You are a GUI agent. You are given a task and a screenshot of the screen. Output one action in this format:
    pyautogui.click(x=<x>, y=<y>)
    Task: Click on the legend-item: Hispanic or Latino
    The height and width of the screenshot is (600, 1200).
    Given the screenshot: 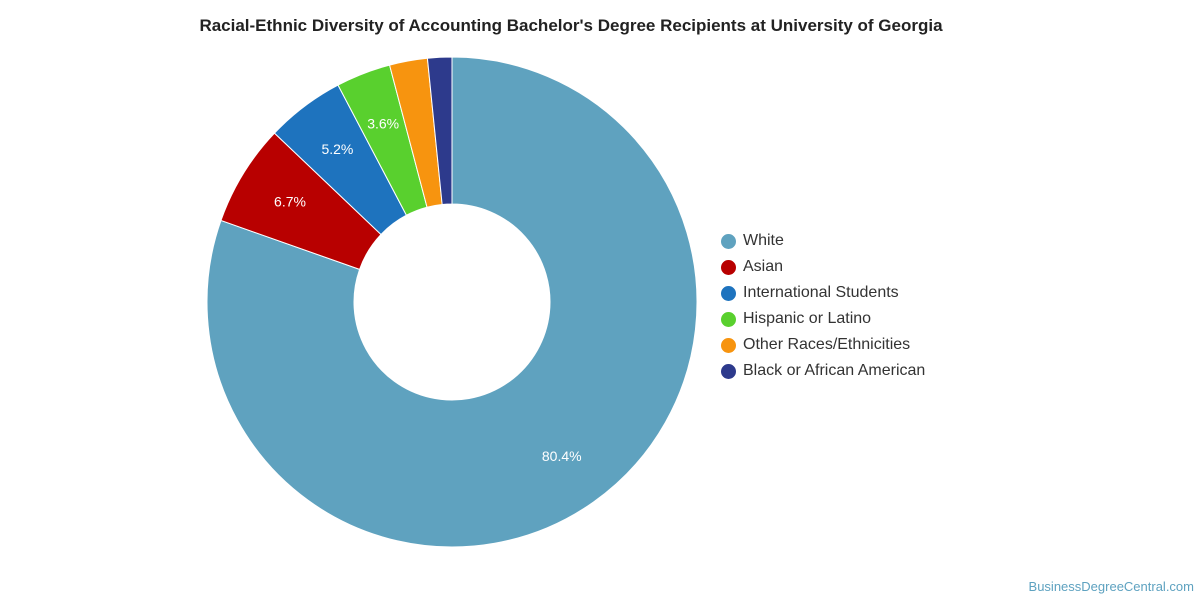 What is the action you would take?
    pyautogui.click(x=823, y=319)
    